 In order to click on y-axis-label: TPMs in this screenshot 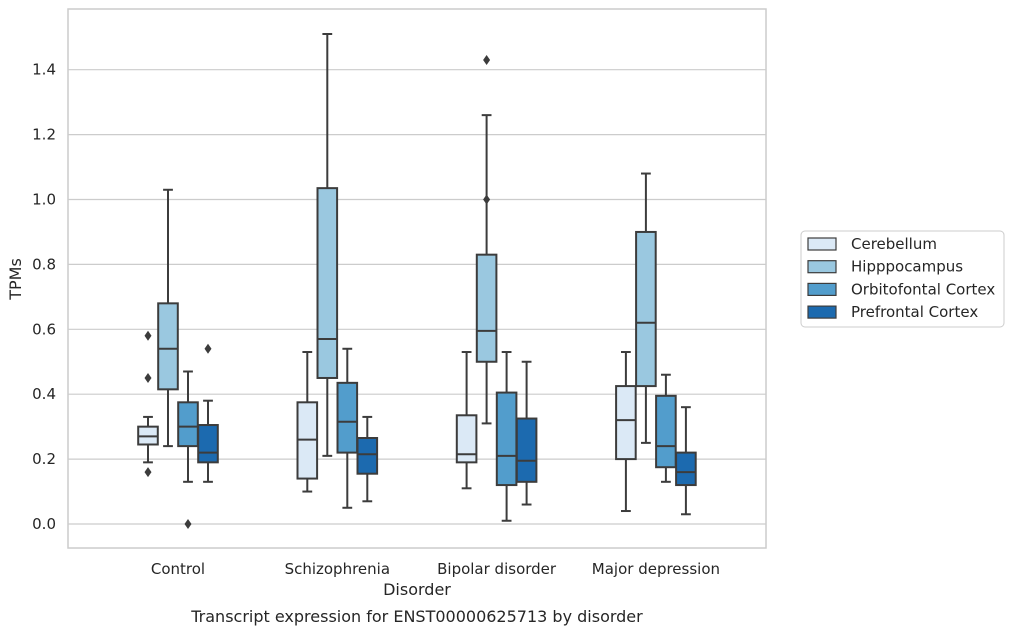, I will do `click(15, 279)`.